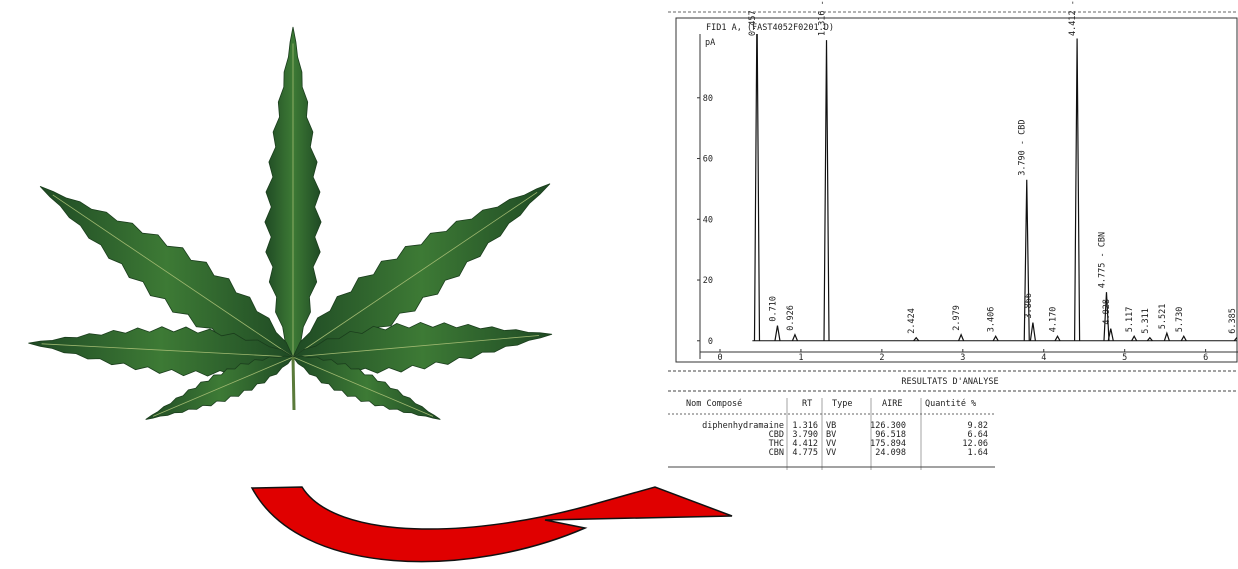 This screenshot has width=1238, height=569. I want to click on peak-label: 0.457, so click(753, 23).